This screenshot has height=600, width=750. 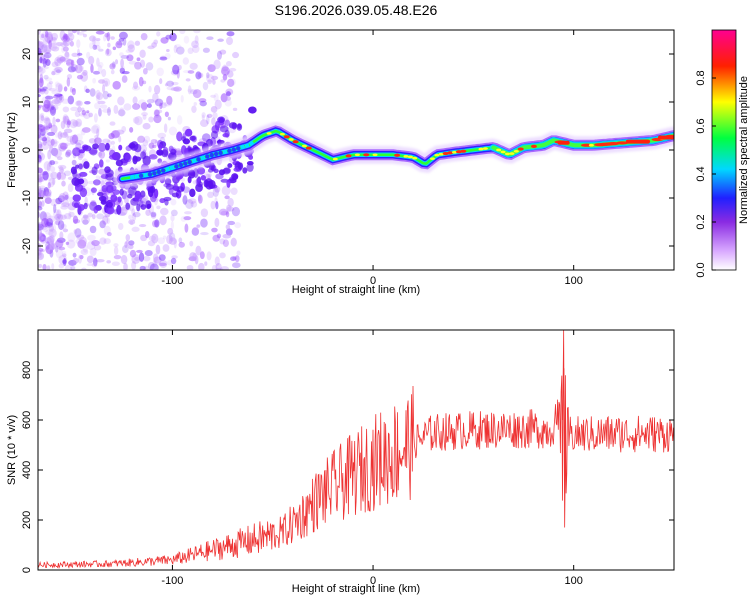 What do you see at coordinates (705, 174) in the screenshot?
I see `colorbar-ticks: 0.0 0.2 0.4 0.6 0.8` at bounding box center [705, 174].